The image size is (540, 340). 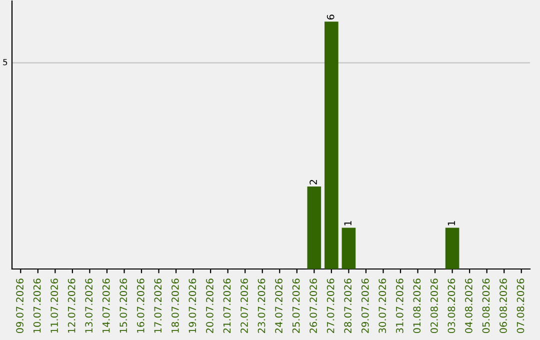 I want to click on data-label: 6, so click(x=330, y=17).